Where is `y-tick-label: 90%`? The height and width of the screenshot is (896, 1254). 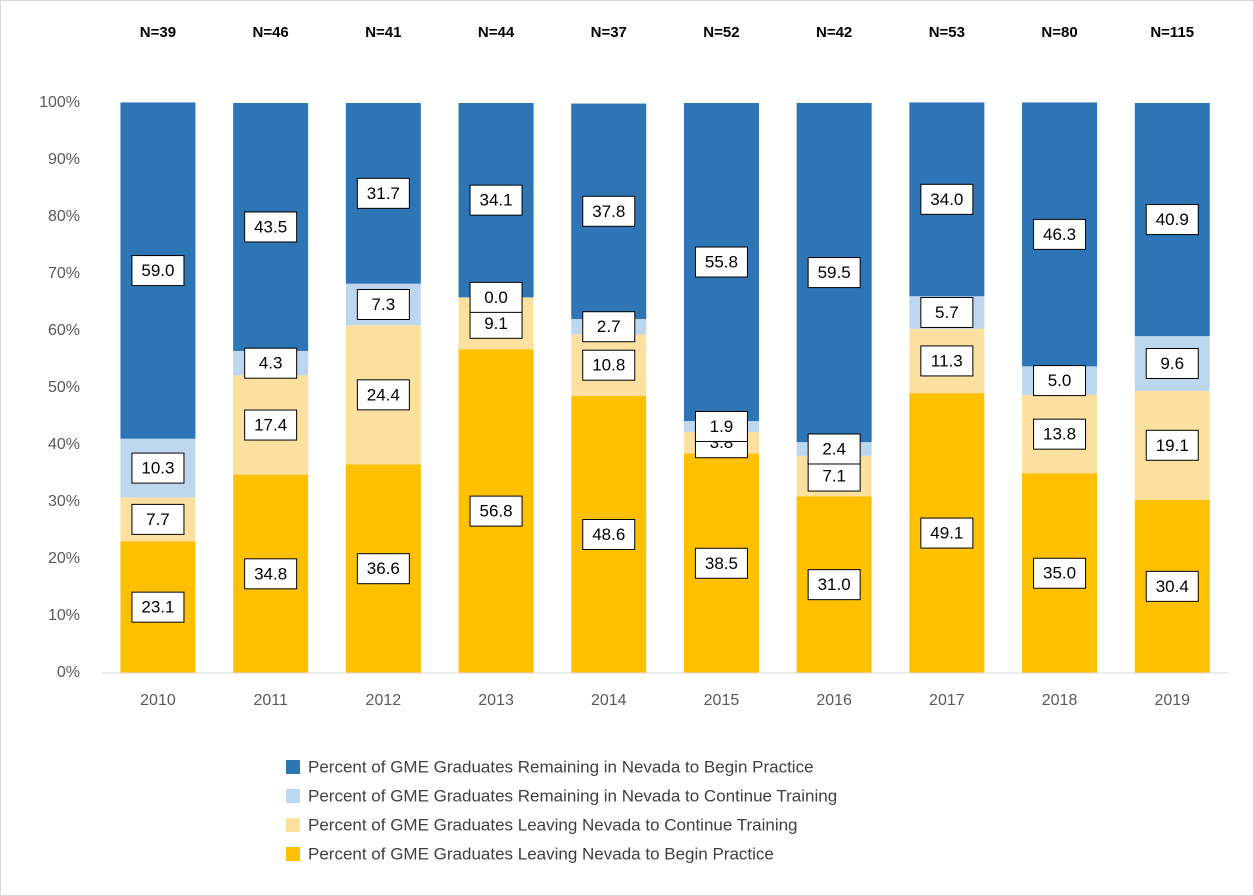
y-tick-label: 90% is located at coordinates (64, 159).